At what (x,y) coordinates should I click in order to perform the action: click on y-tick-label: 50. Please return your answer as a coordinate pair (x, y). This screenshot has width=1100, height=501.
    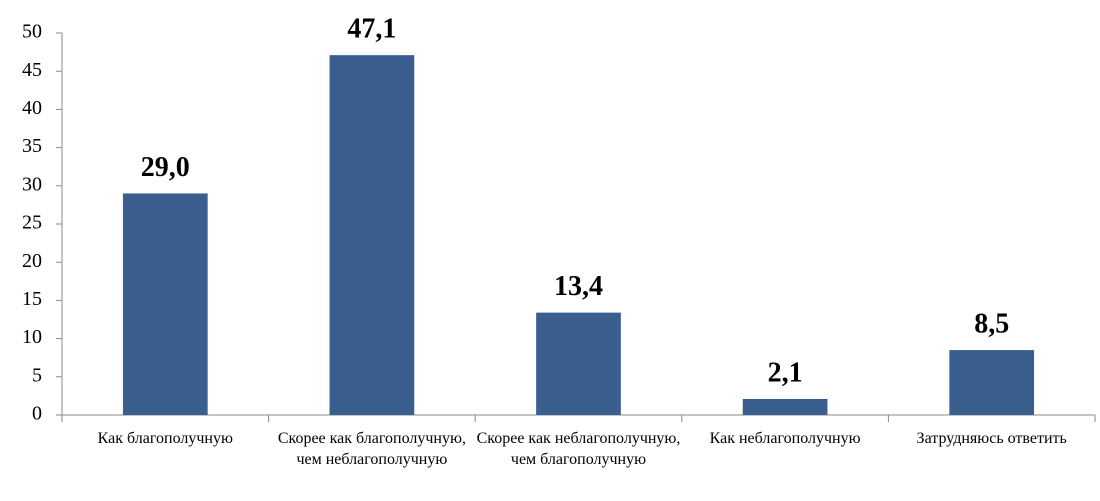
    Looking at the image, I should click on (32, 32).